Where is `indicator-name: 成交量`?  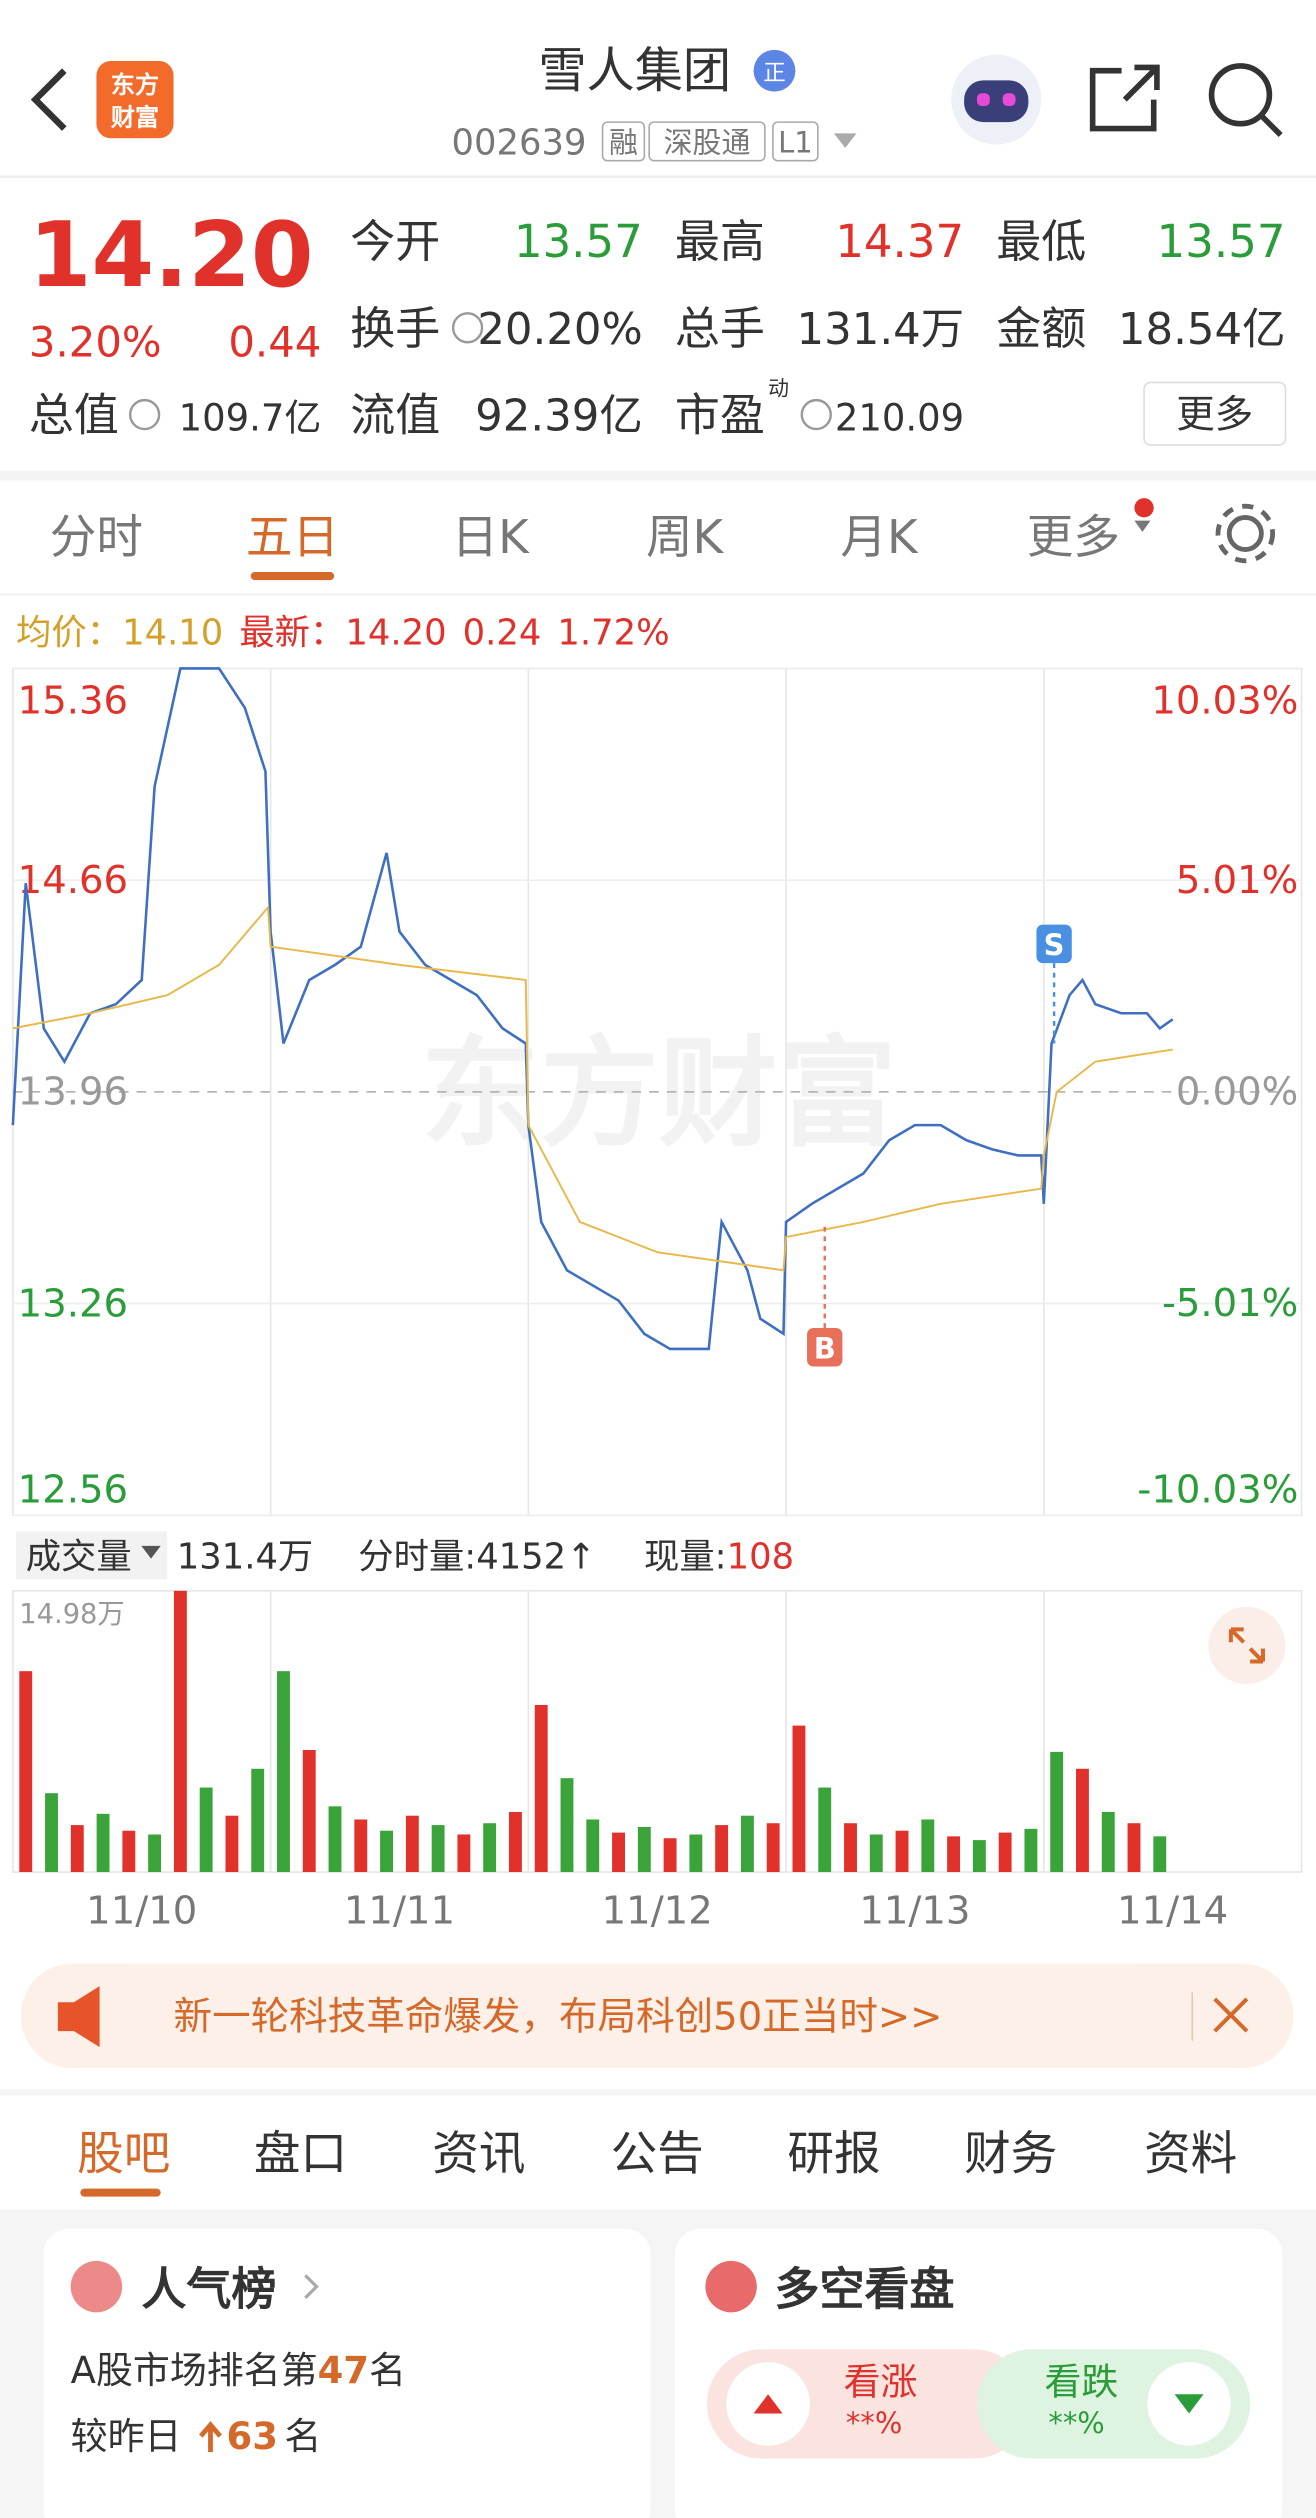
indicator-name: 成交量 is located at coordinates (79, 1556).